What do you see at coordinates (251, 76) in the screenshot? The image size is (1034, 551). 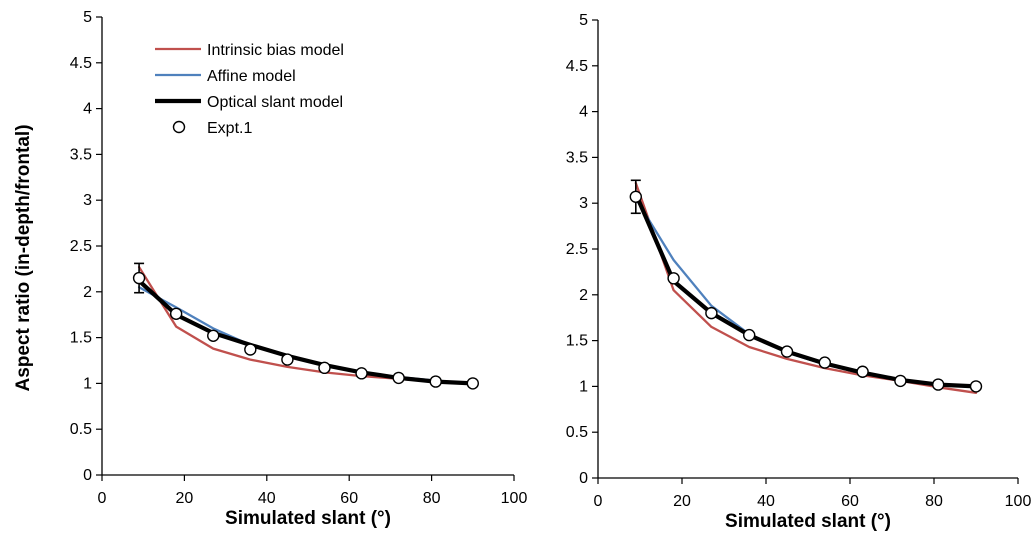 I see `legend-label-1: Affine model` at bounding box center [251, 76].